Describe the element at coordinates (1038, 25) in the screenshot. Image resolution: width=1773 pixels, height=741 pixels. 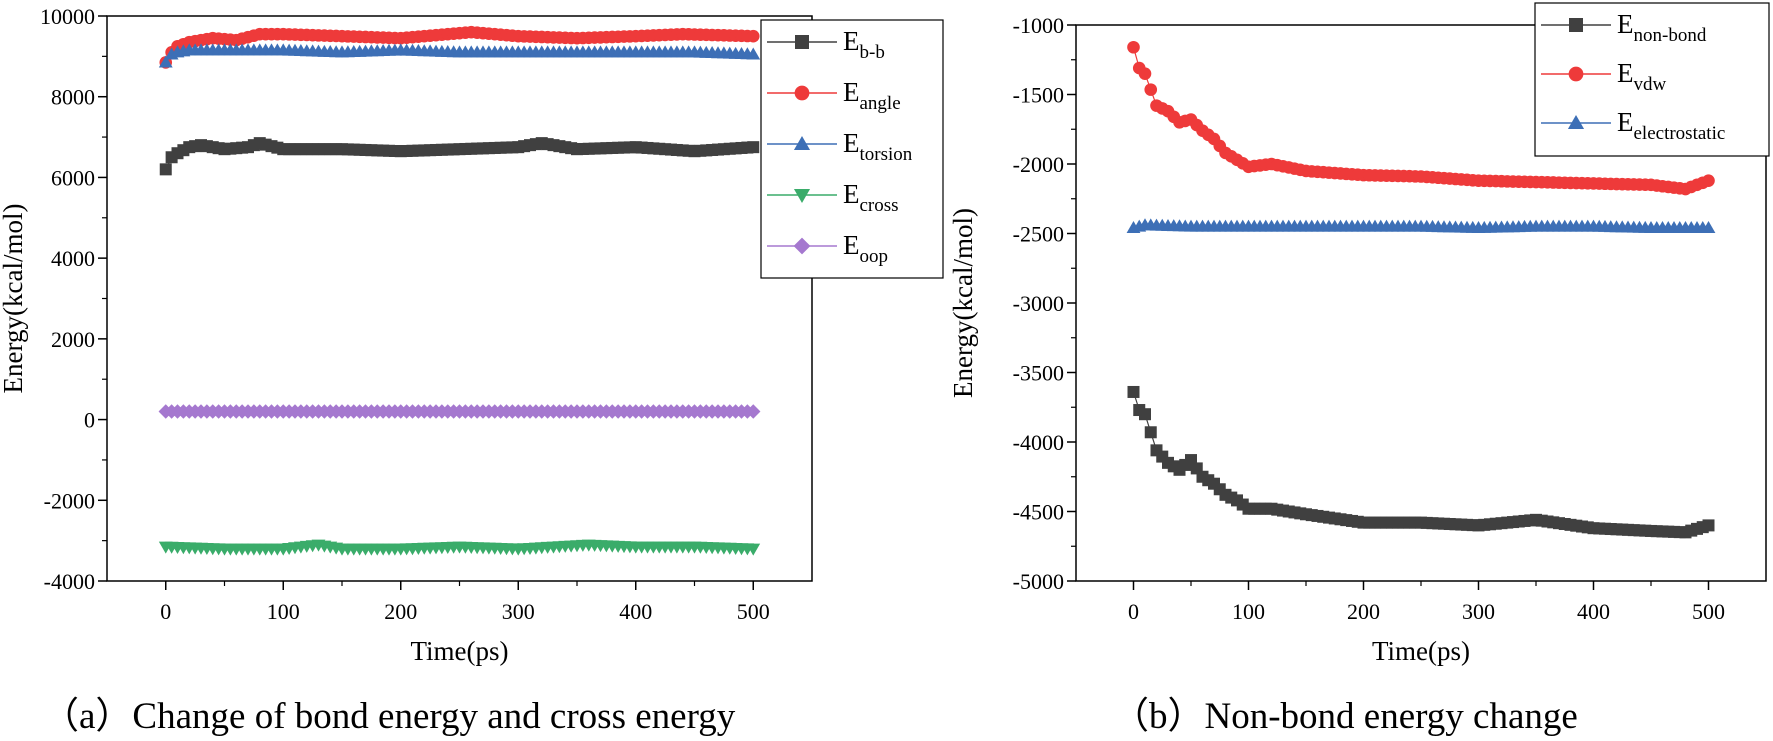
I see `y-tick-label: -1000` at that location.